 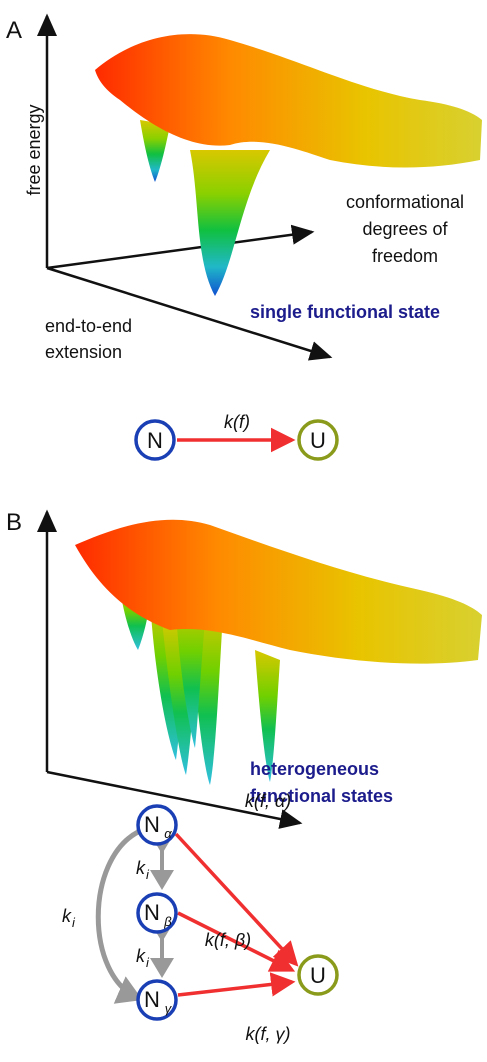 I want to click on rate-label: k(f), so click(x=237, y=422).